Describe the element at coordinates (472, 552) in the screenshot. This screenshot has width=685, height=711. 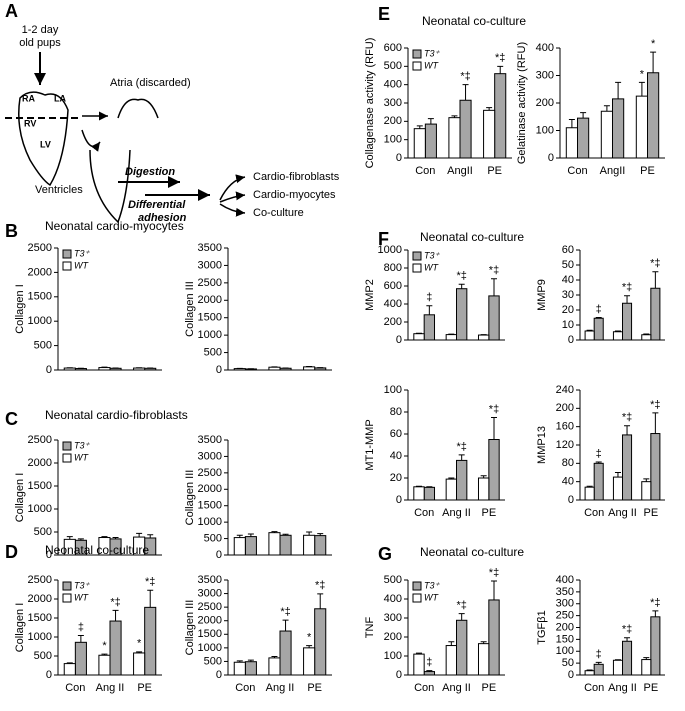
I see `chart-title: Neonatal co-culture` at that location.